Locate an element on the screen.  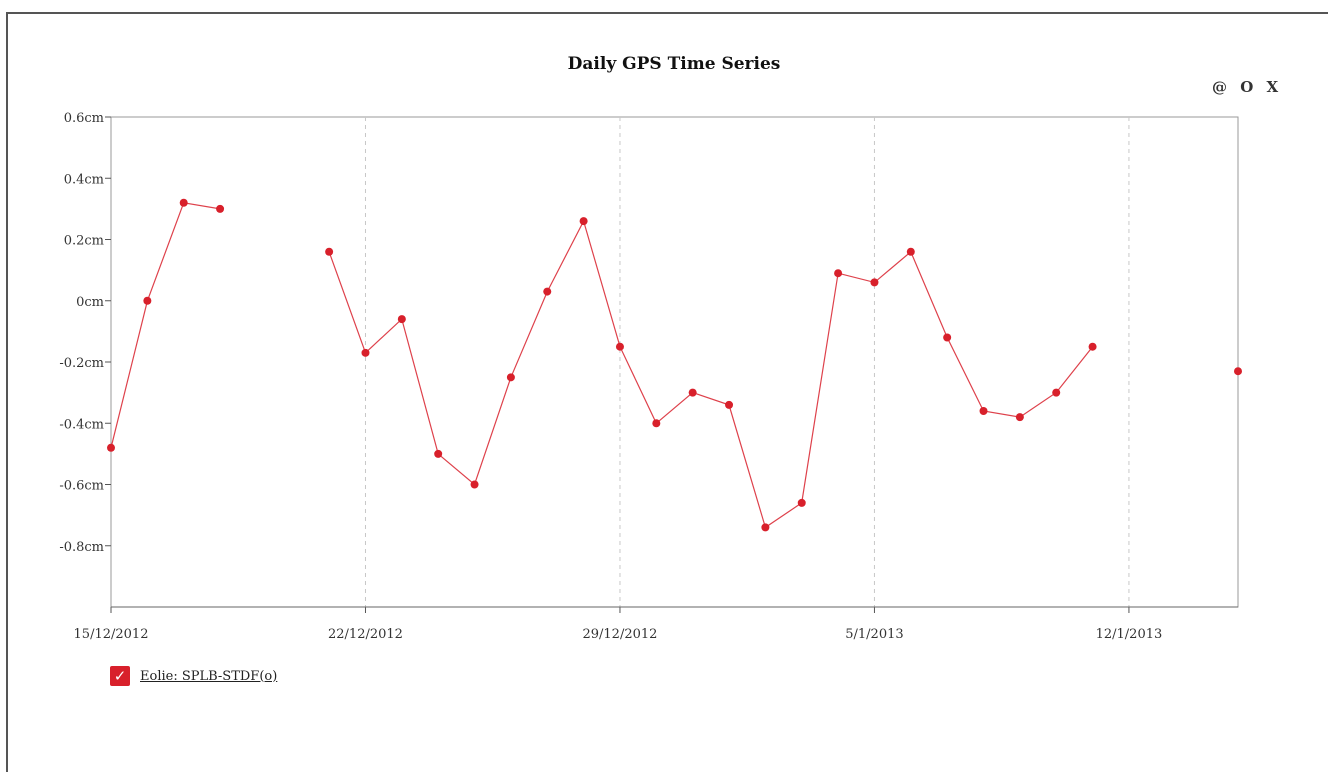
x-tick-label: 12/1/2013 is located at coordinates (1129, 634).